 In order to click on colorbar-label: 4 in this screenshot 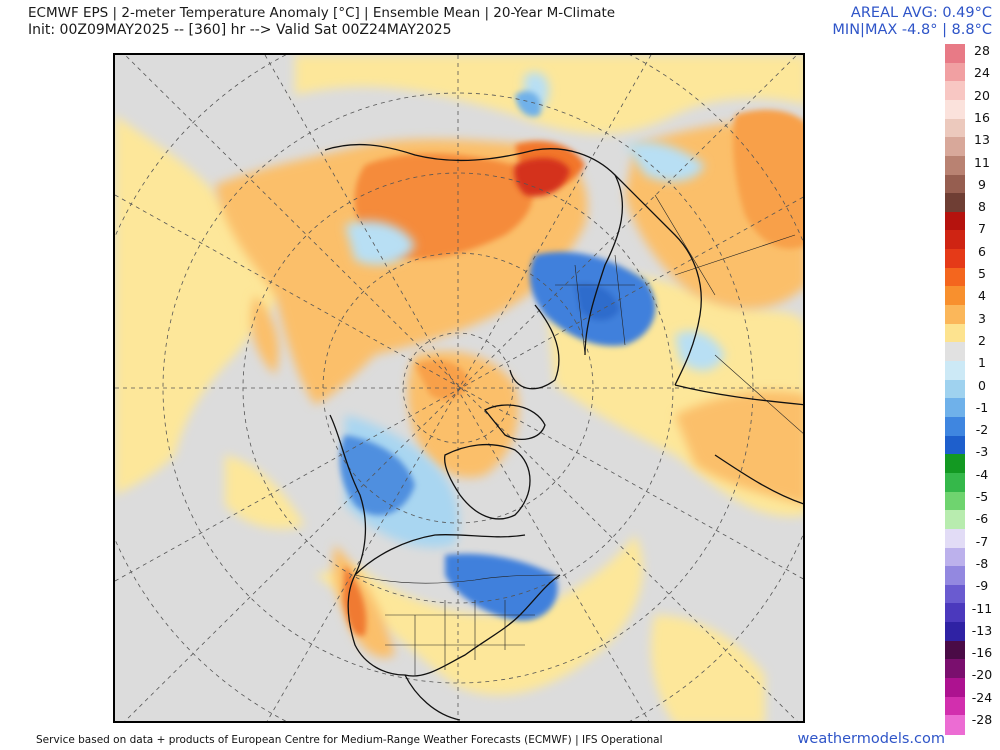, I will do `click(982, 296)`.